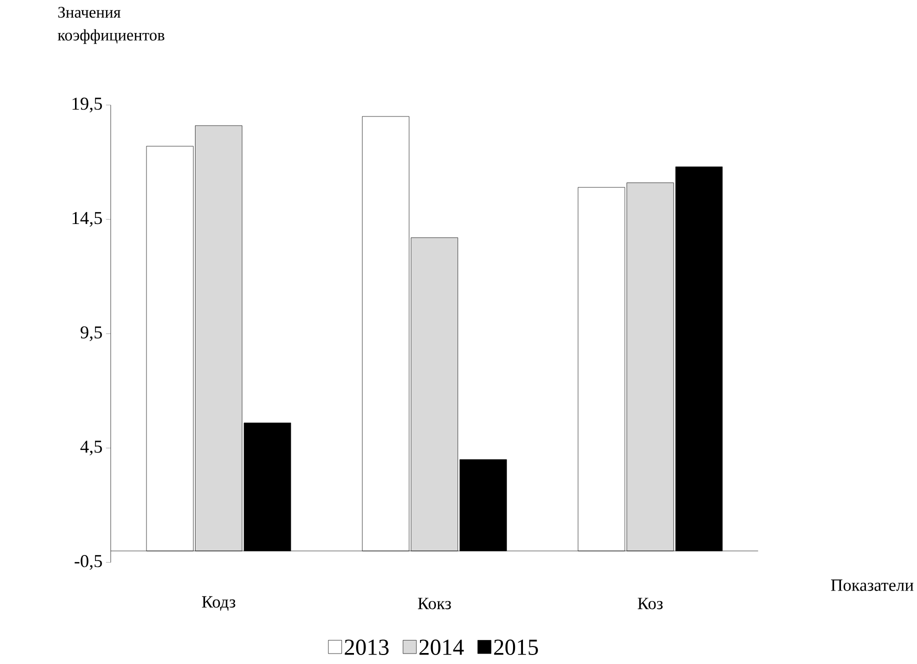  Describe the element at coordinates (91, 334) in the screenshot. I see `y-tick-label: 9,5` at that location.